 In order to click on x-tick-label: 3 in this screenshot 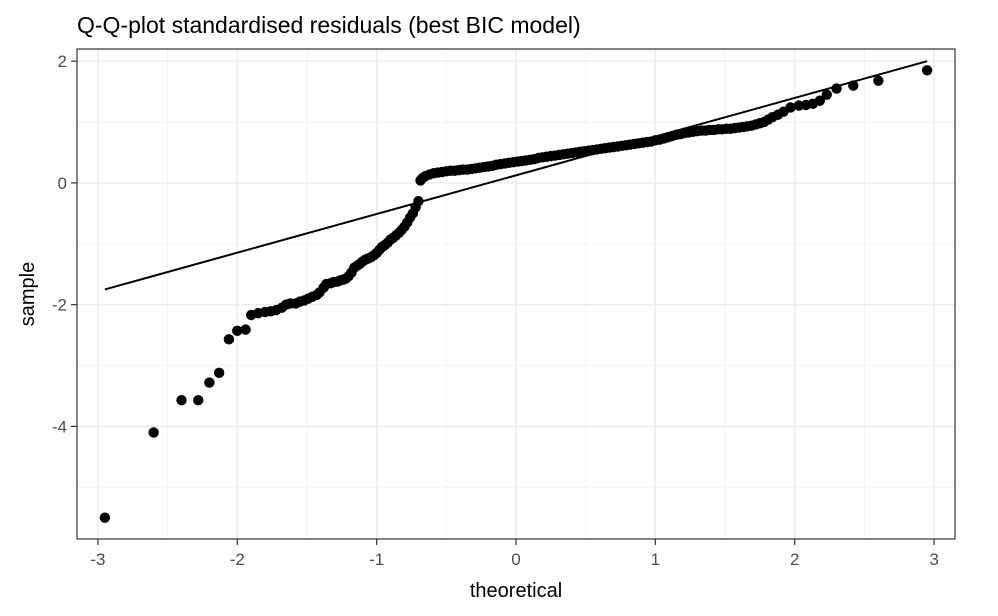, I will do `click(933, 559)`.